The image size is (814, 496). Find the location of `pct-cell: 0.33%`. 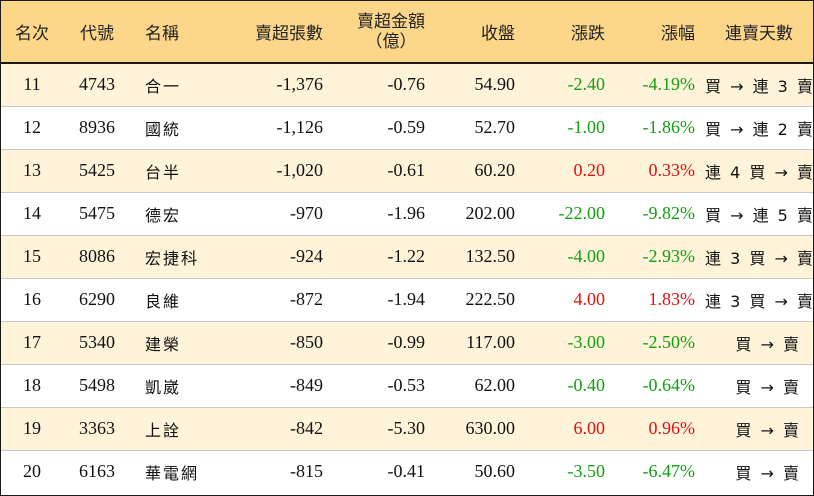

pct-cell: 0.33% is located at coordinates (672, 170).